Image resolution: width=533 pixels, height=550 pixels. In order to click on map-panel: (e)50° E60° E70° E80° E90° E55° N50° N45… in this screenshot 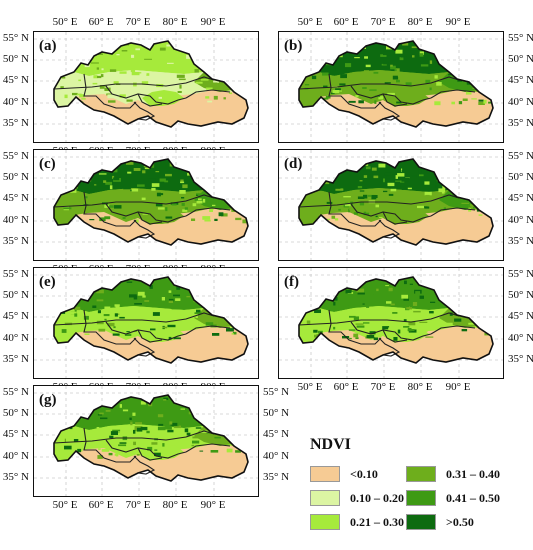, I will do `click(131, 330)`.